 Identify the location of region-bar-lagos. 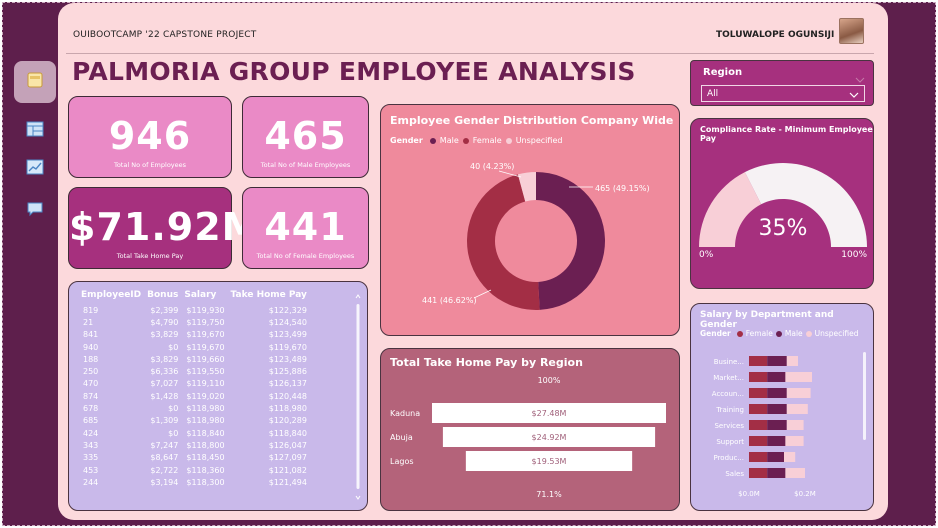
(549, 461).